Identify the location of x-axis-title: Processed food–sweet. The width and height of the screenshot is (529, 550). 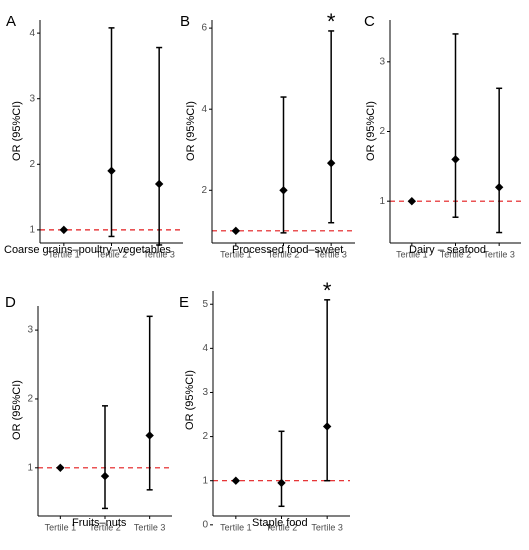
(287, 250).